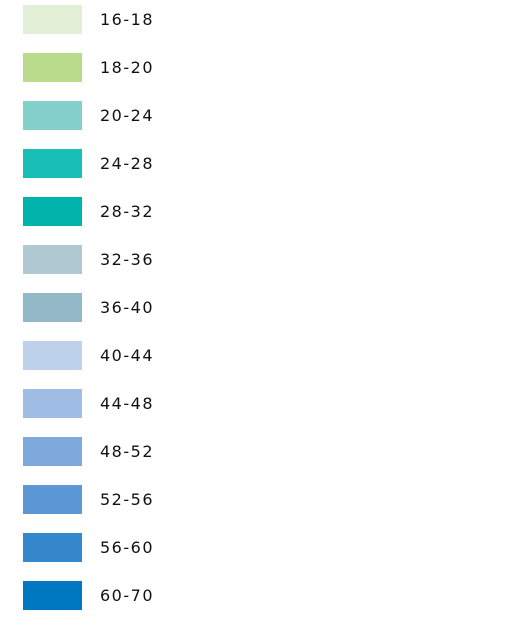 Image resolution: width=511 pixels, height=629 pixels. Describe the element at coordinates (127, 67) in the screenshot. I see `legend-label: 18-20` at that location.